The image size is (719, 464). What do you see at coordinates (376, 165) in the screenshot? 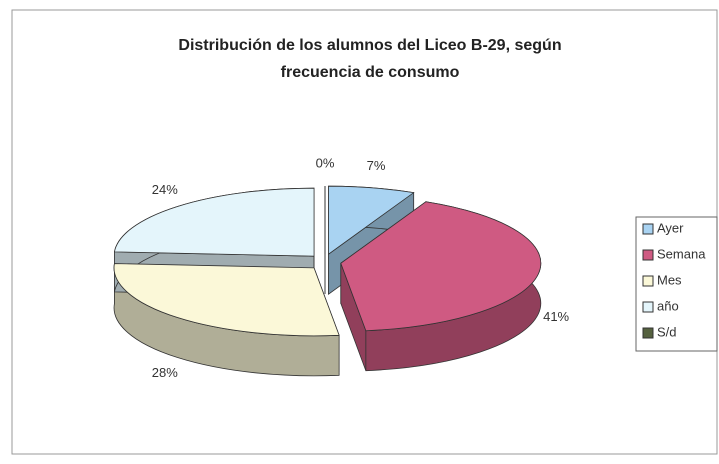
I see `data-label: 7%` at bounding box center [376, 165].